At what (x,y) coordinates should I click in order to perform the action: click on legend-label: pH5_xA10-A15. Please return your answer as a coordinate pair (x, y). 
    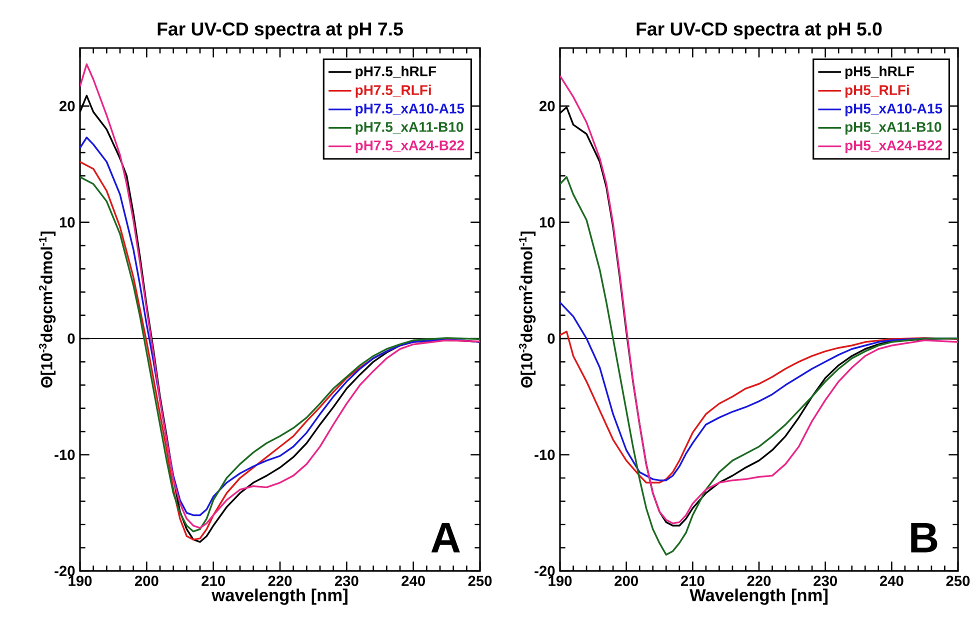
    Looking at the image, I should click on (893, 110).